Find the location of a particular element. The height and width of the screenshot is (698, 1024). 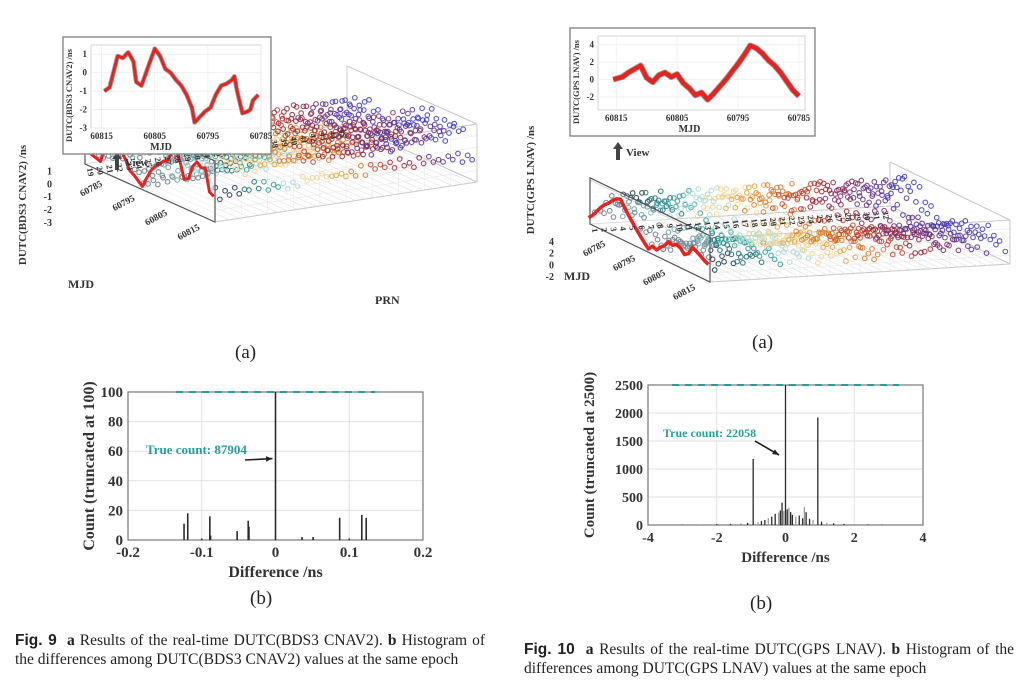

prn-tick-label: 8 is located at coordinates (660, 226).